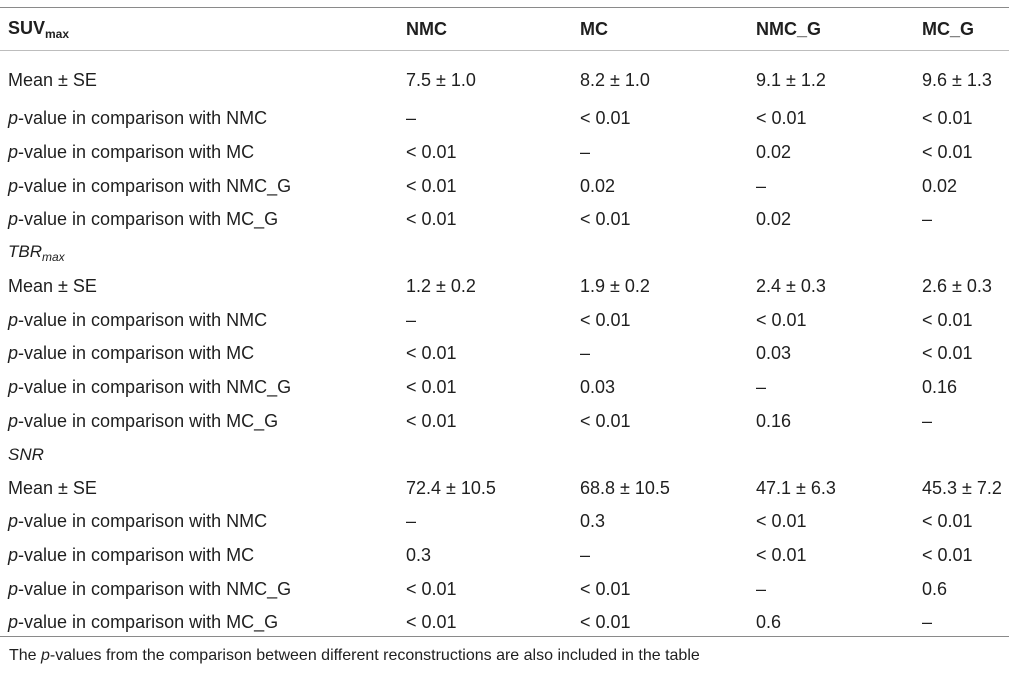  What do you see at coordinates (962, 487) in the screenshot?
I see `table-cell: 45.3 ± 7.2` at bounding box center [962, 487].